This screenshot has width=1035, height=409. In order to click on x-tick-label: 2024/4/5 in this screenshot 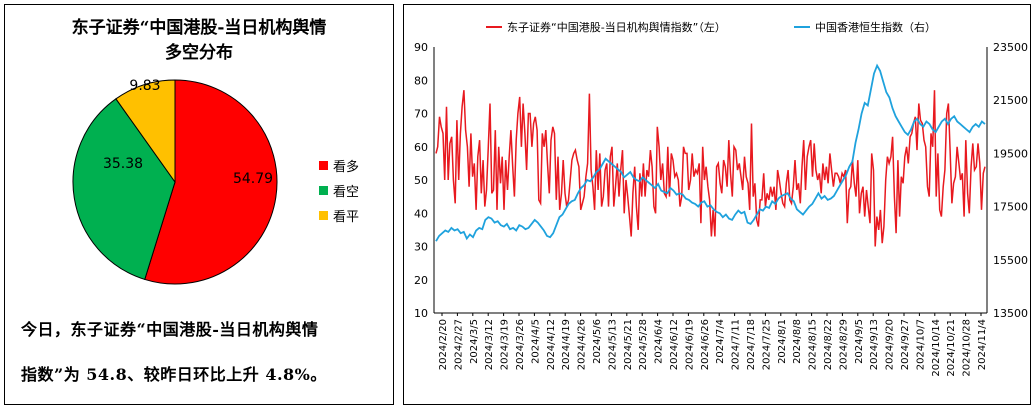, I will do `click(535, 341)`.